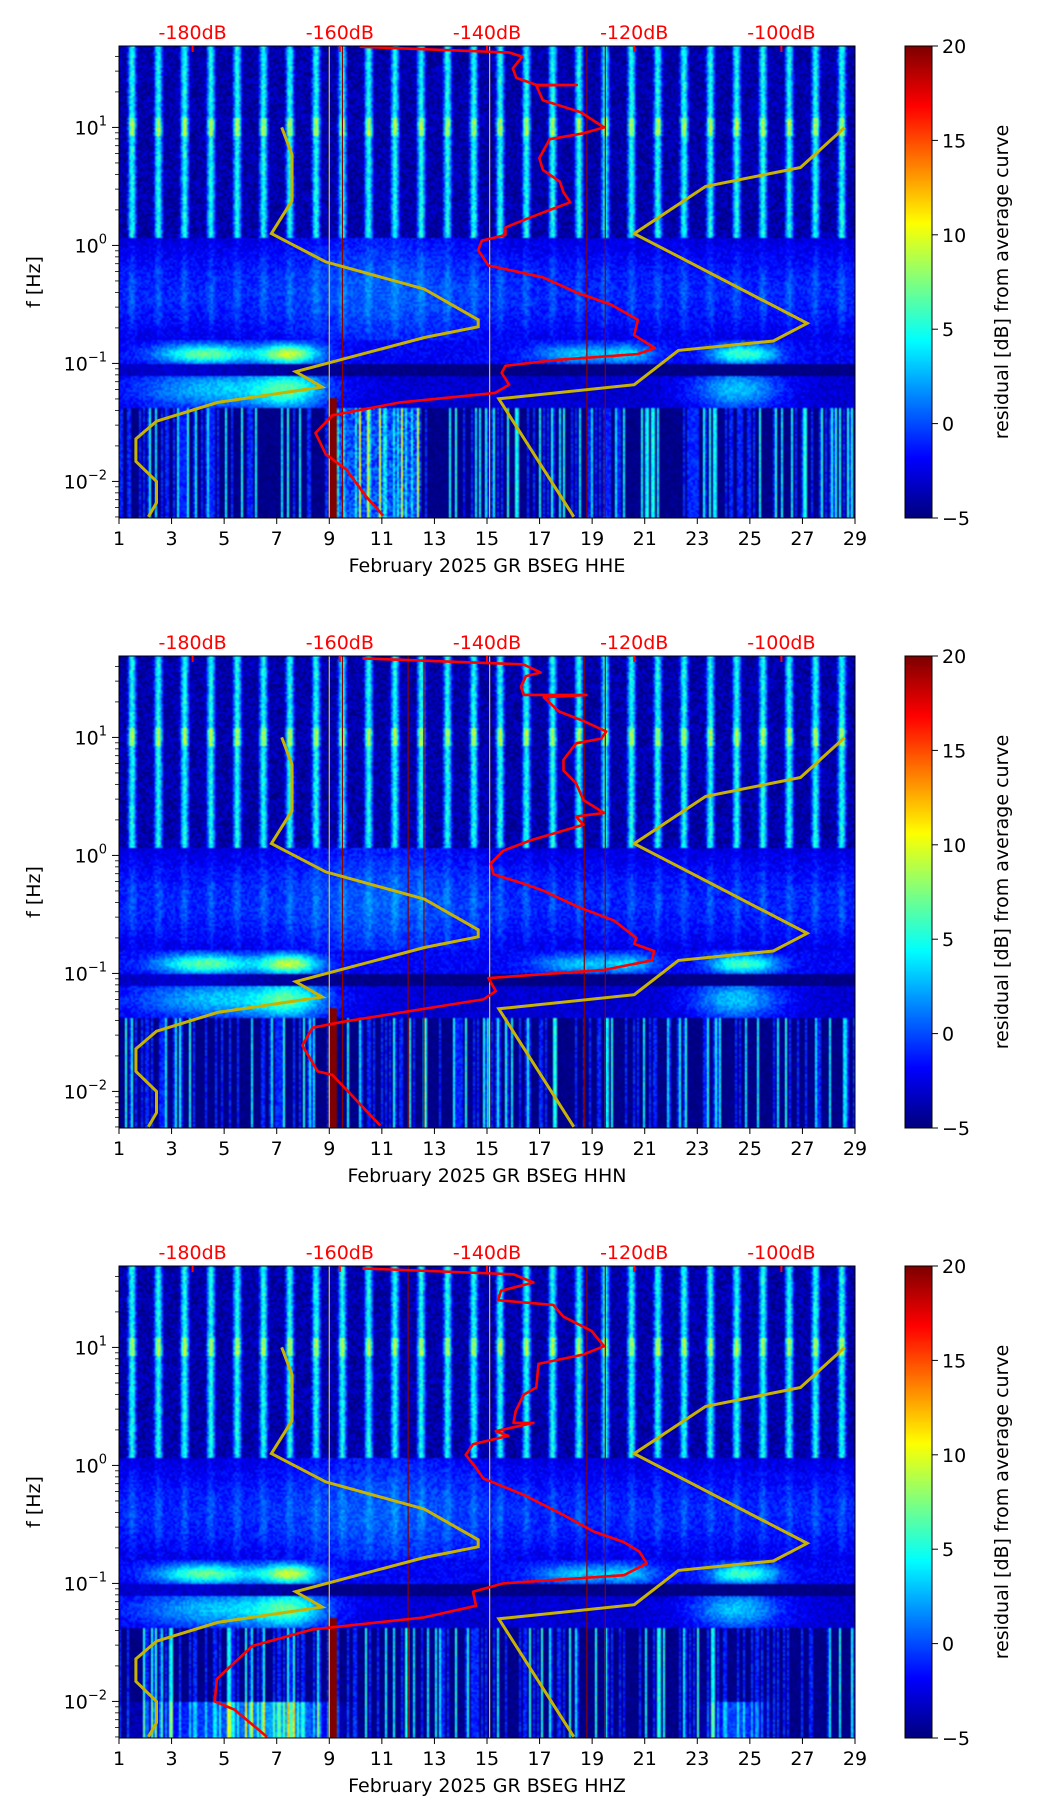 This screenshot has width=1052, height=1806. I want to click on colorbar-label: residual [dB] from average curve, so click(1002, 892).